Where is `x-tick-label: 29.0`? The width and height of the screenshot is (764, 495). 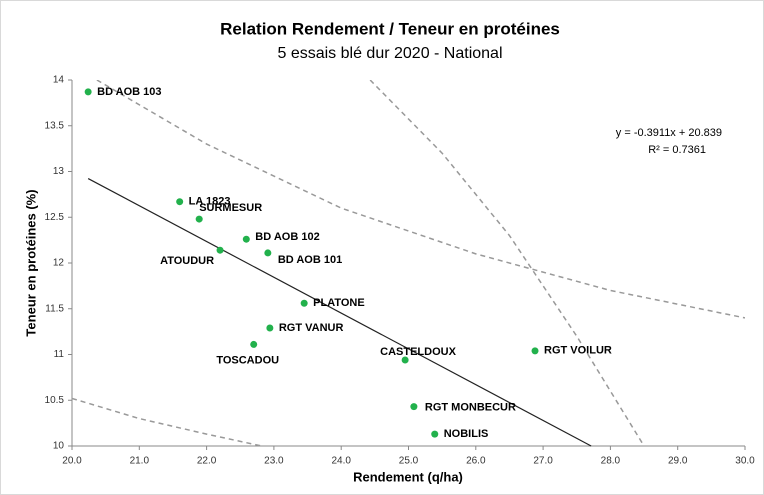 x-tick-label: 29.0 is located at coordinates (678, 461).